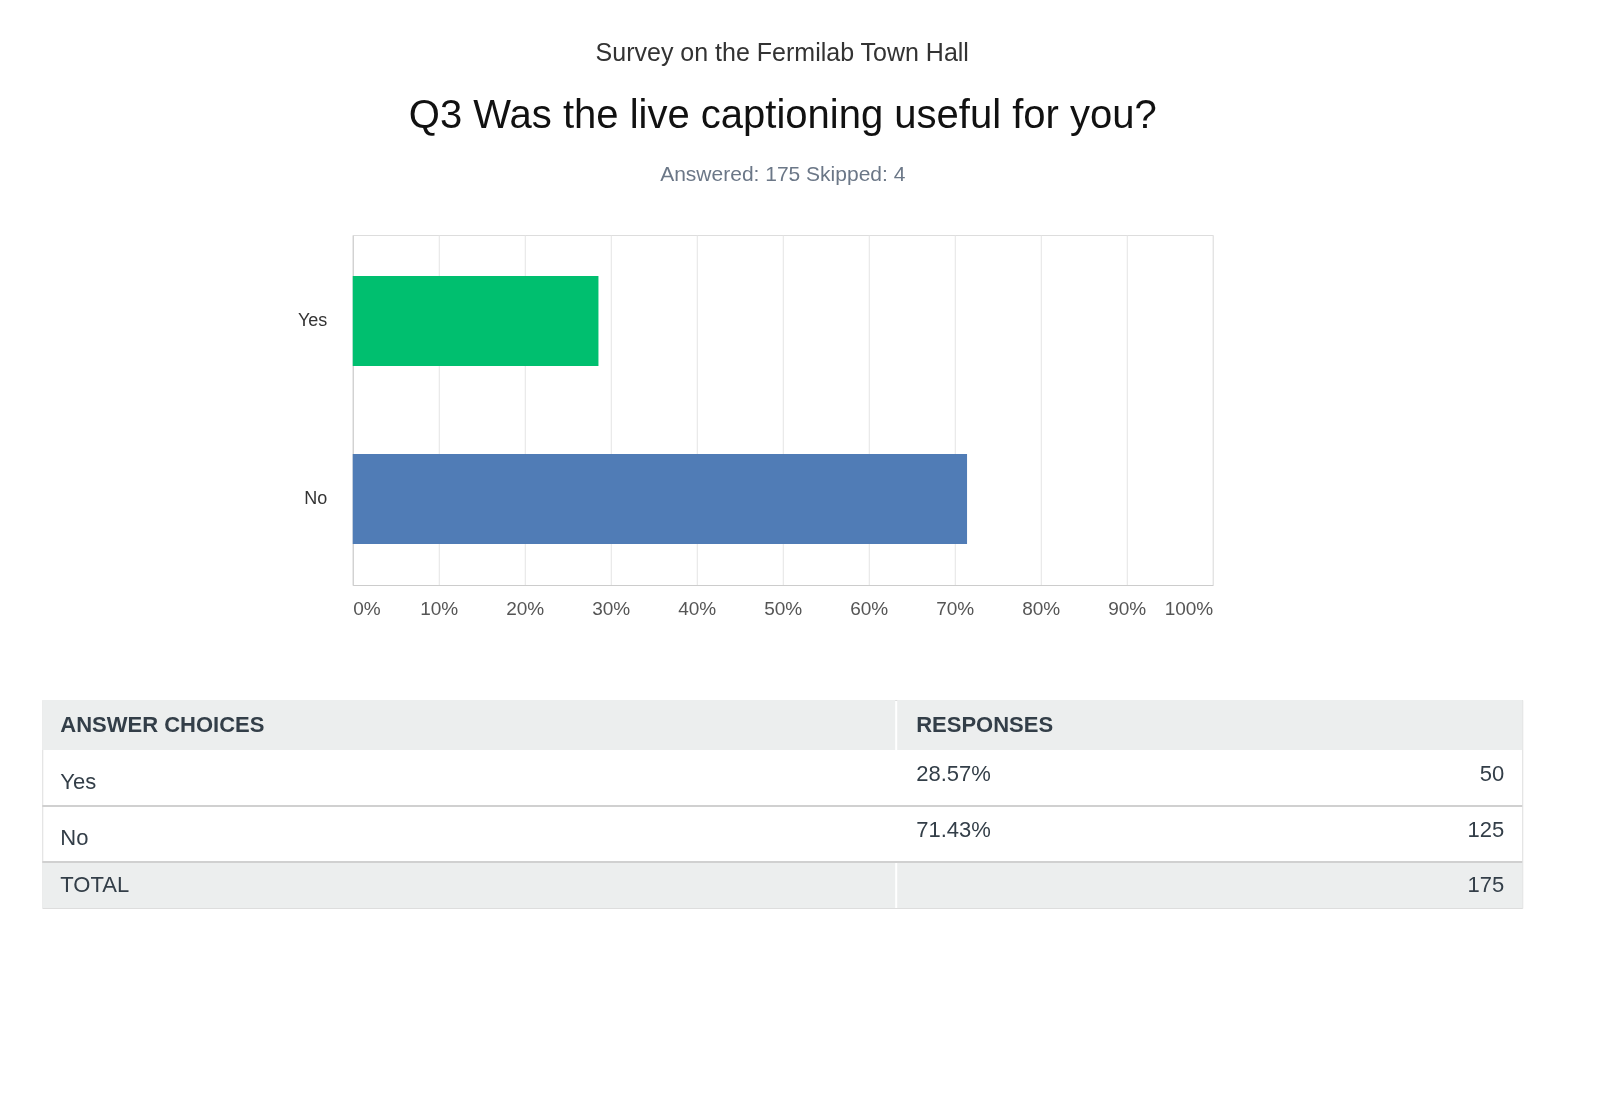  Describe the element at coordinates (1041, 608) in the screenshot. I see `x-tick-label: 80%` at that location.